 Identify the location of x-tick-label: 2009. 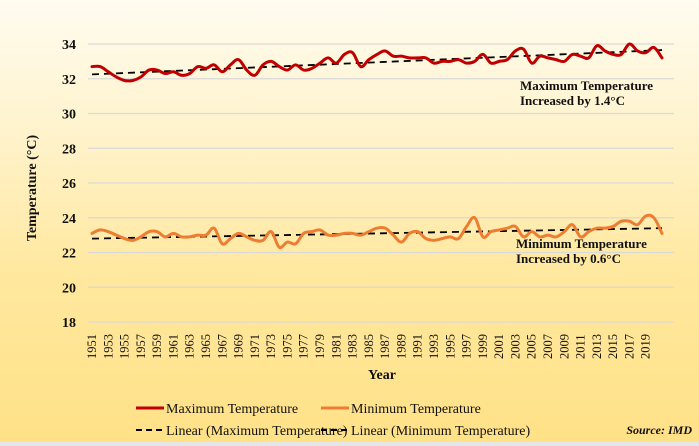
(564, 346).